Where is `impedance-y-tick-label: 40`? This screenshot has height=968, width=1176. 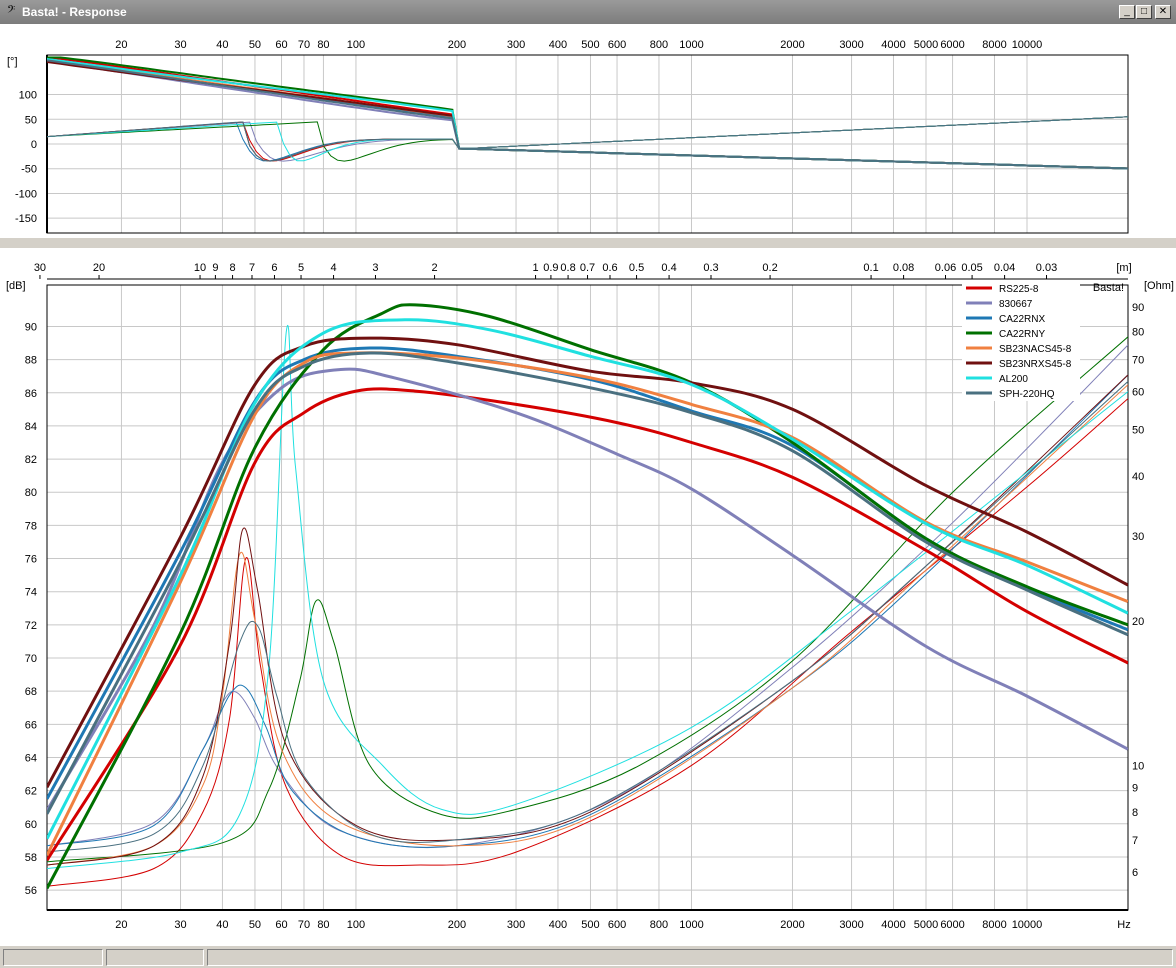
impedance-y-tick-label: 40 is located at coordinates (1138, 477).